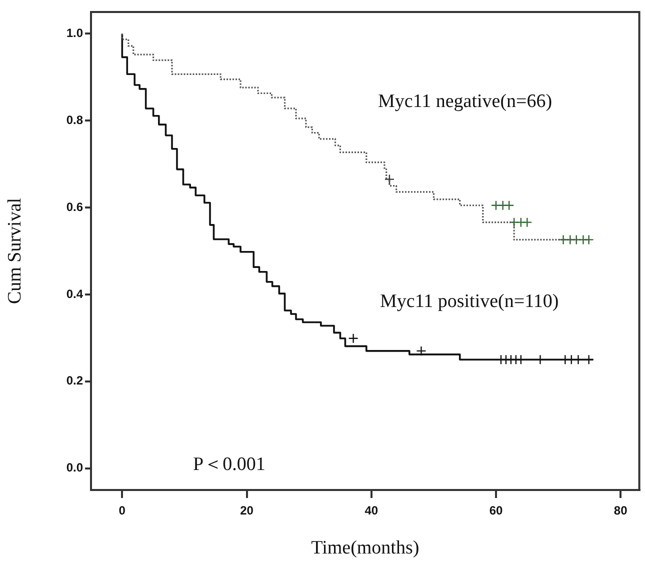 The width and height of the screenshot is (645, 564). What do you see at coordinates (229, 464) in the screenshot?
I see `annotation: P＜0.001` at bounding box center [229, 464].